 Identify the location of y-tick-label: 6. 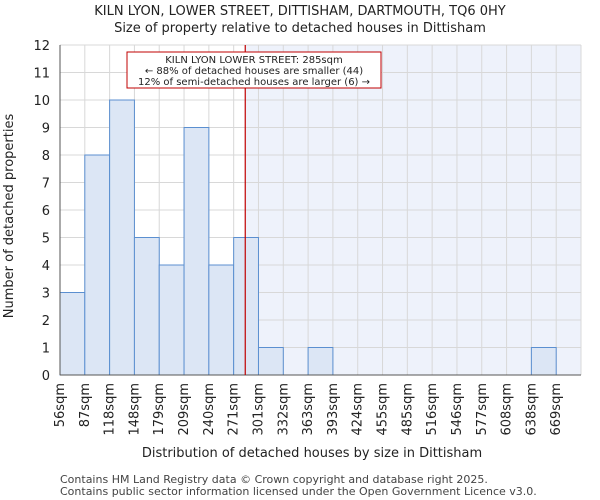
(46, 211).